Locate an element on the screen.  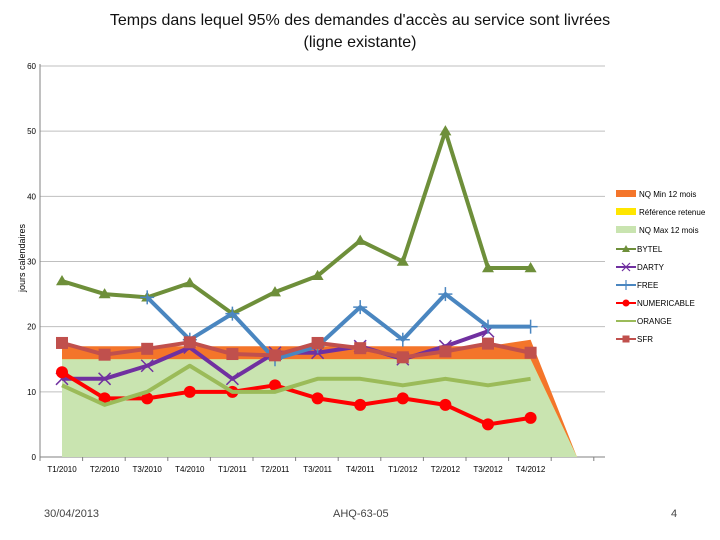
x-tick-label-1: T2/2010 is located at coordinates (105, 469).